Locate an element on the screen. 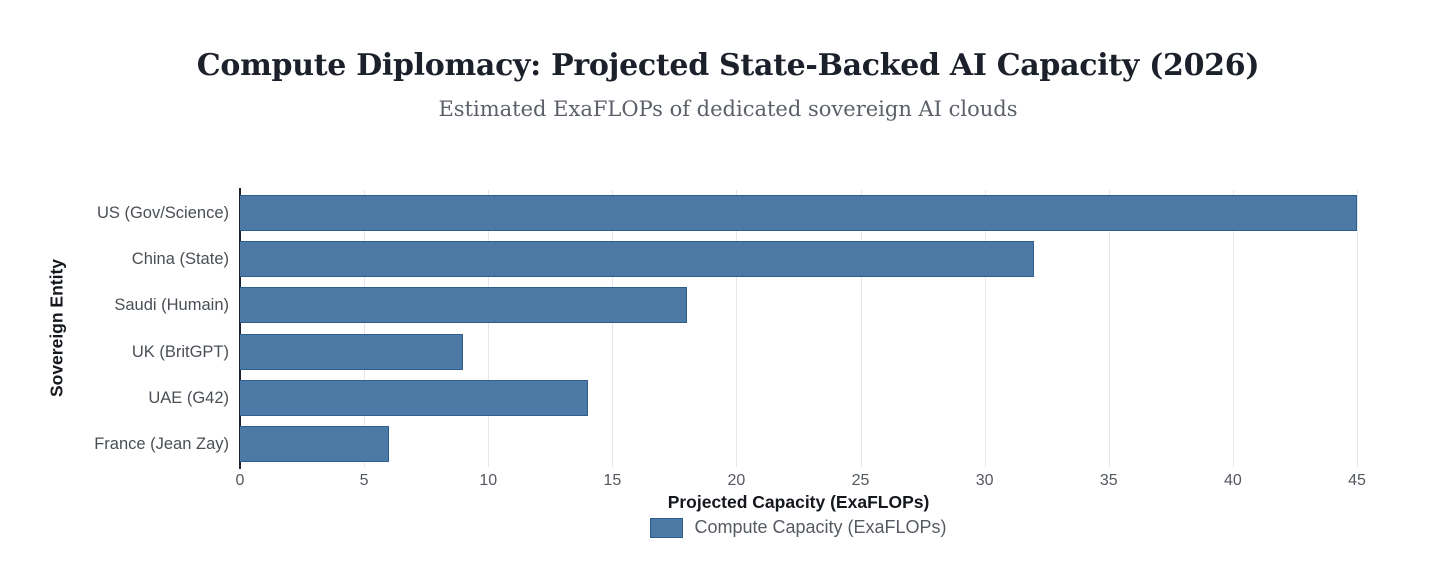 This screenshot has height=569, width=1456. x-tick-label: 25 is located at coordinates (860, 480).